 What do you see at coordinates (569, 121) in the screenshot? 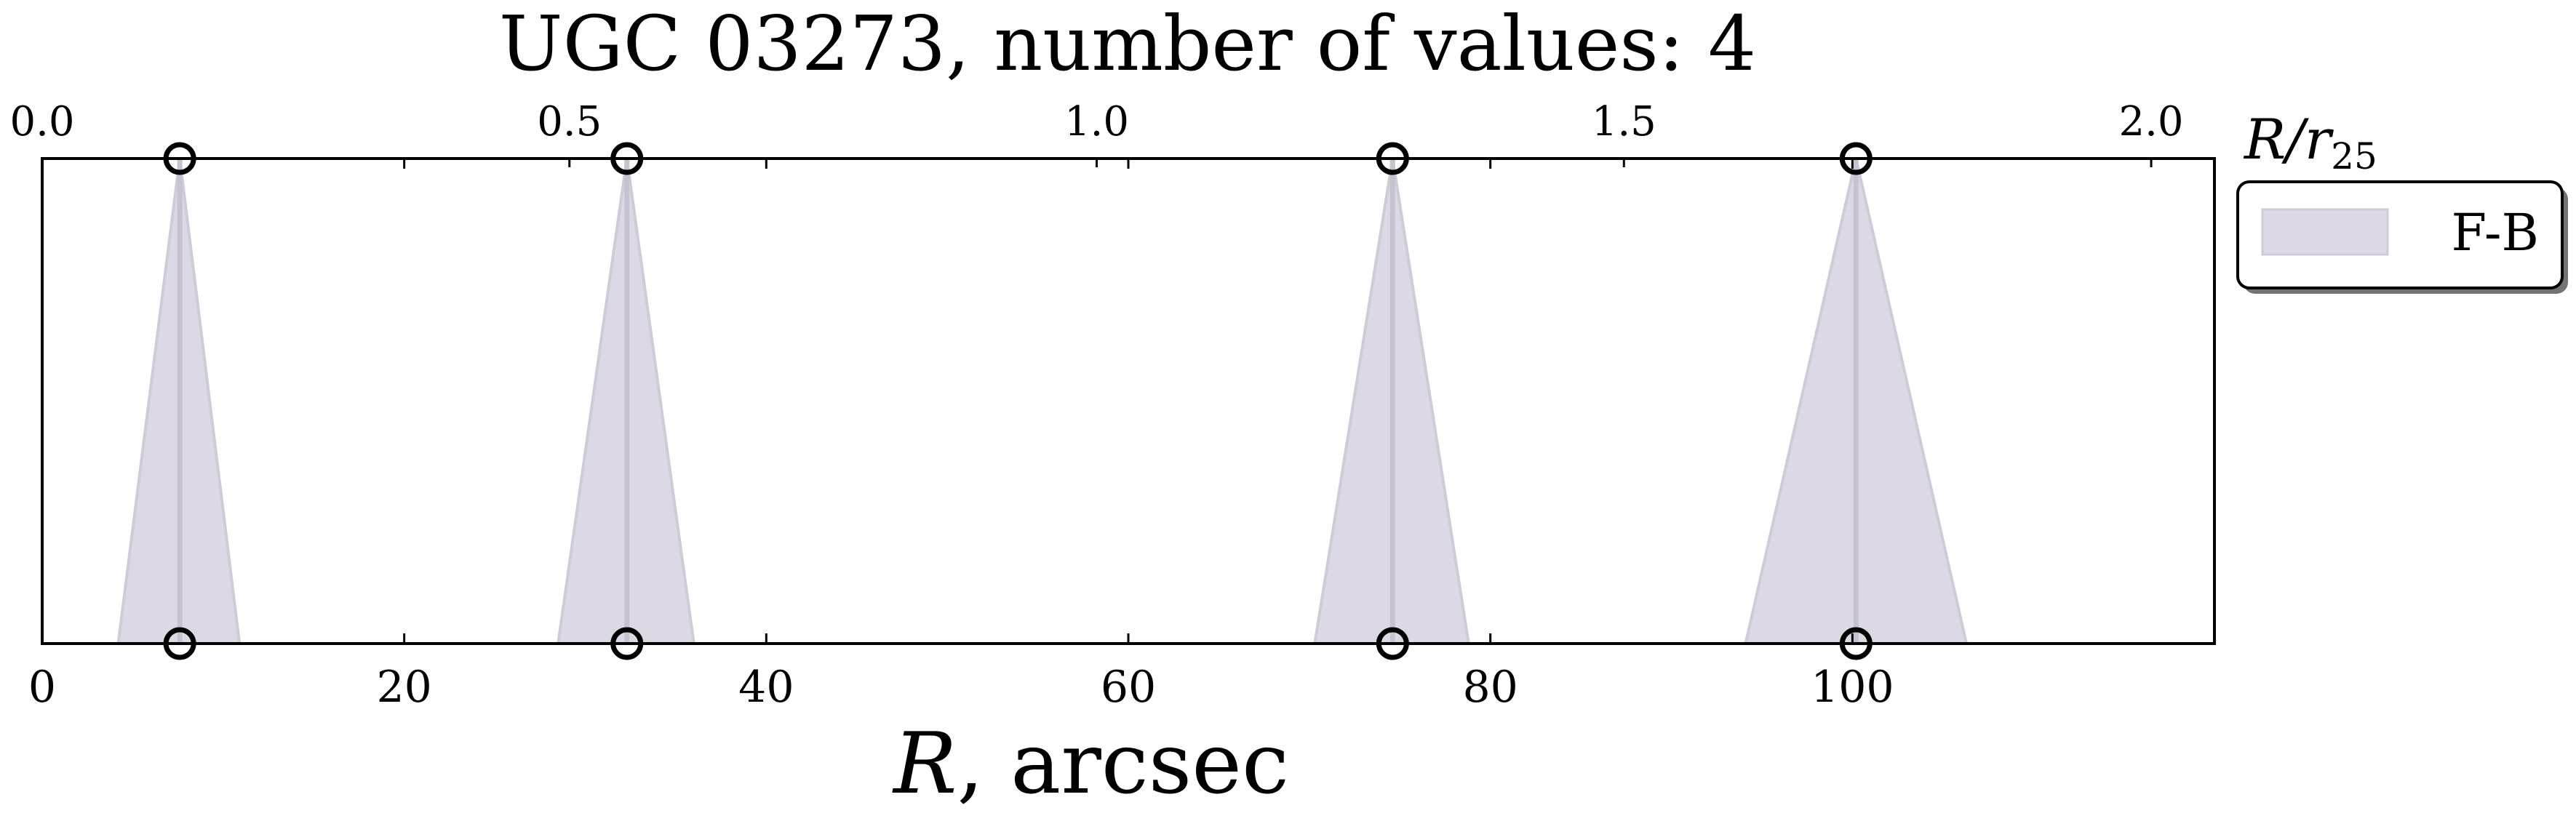
I see `x2-tick-label-1: 0.5` at bounding box center [569, 121].